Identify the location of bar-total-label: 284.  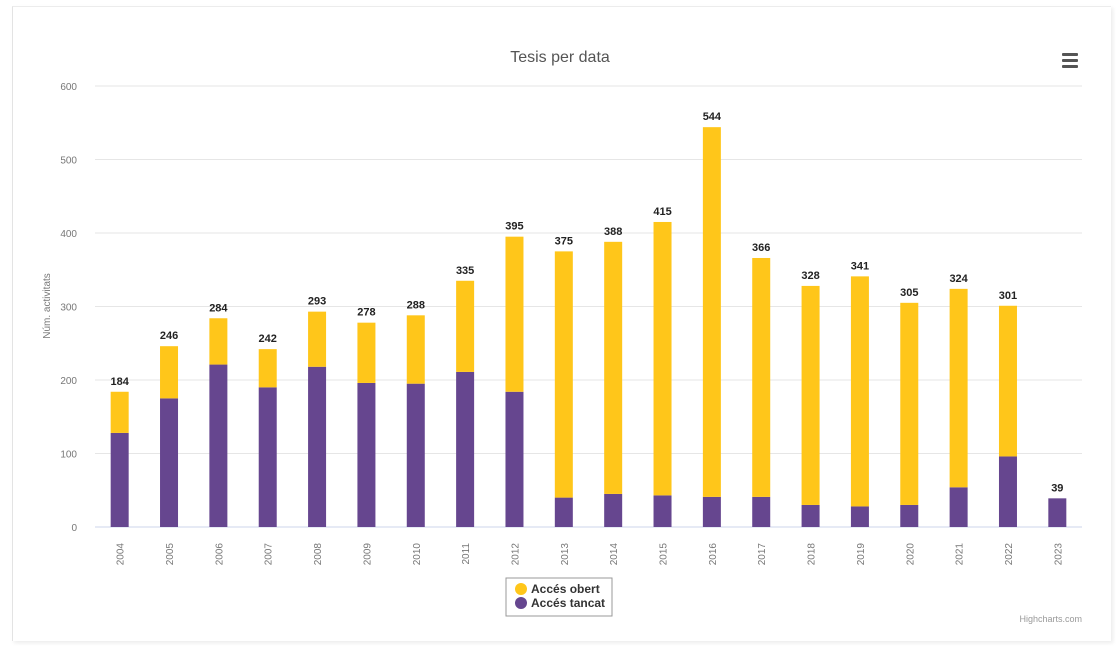
(218, 308).